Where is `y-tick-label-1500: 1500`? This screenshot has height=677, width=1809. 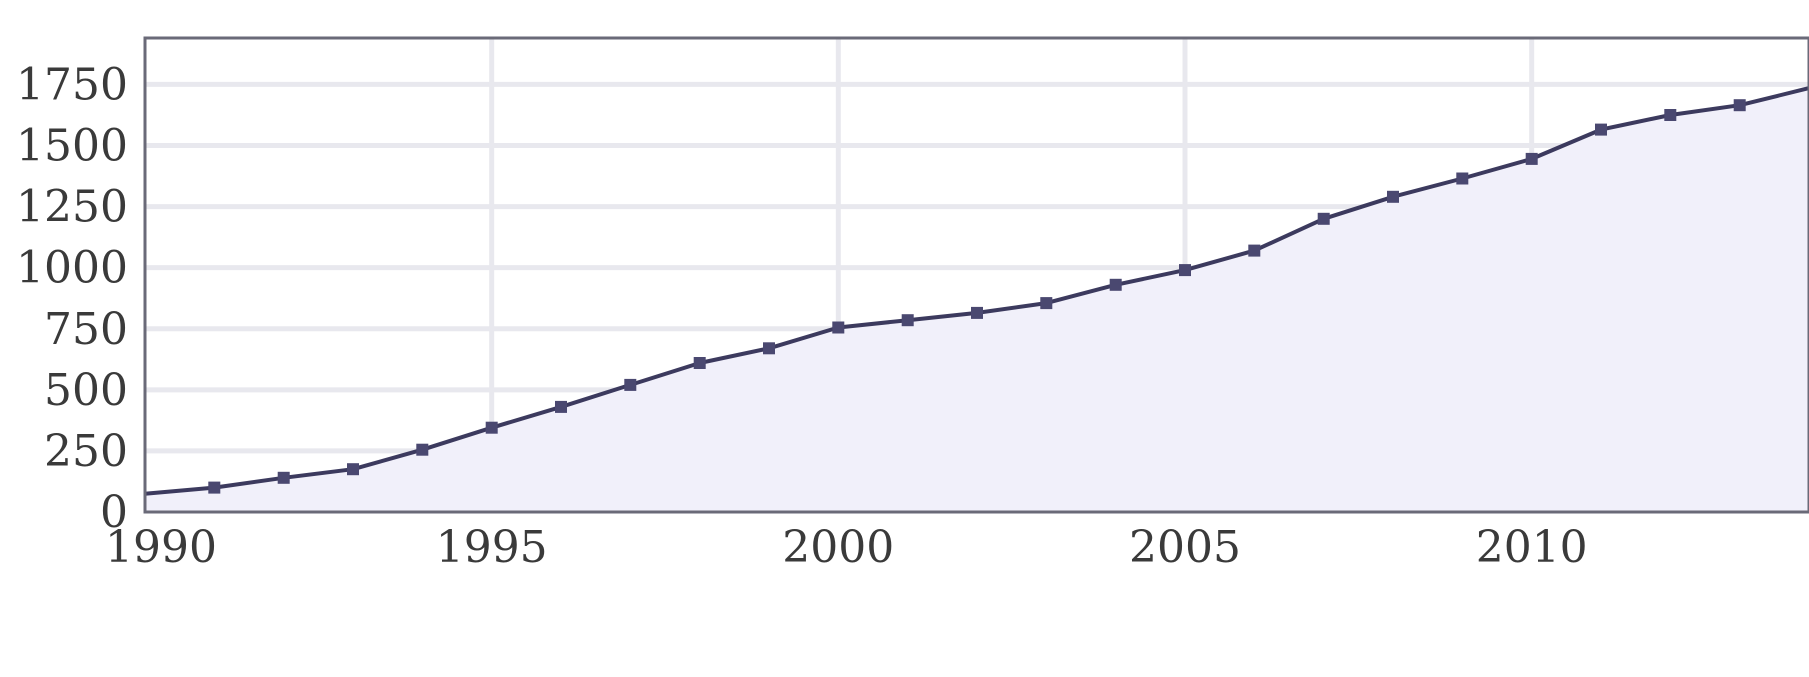 y-tick-label-1500: 1500 is located at coordinates (72, 146).